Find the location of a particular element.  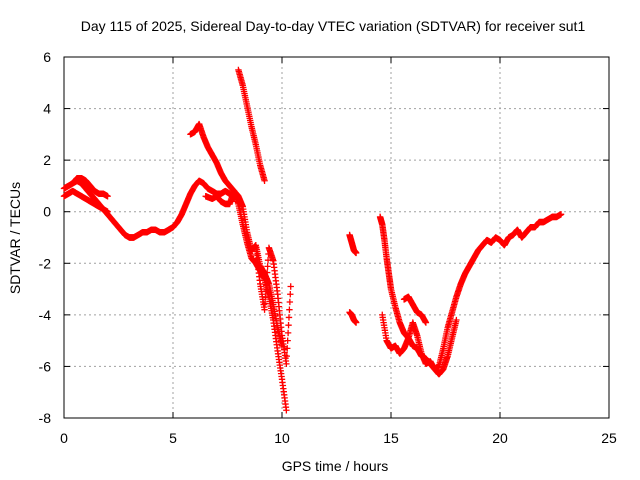

y-tick-label: 2 is located at coordinates (47, 160).